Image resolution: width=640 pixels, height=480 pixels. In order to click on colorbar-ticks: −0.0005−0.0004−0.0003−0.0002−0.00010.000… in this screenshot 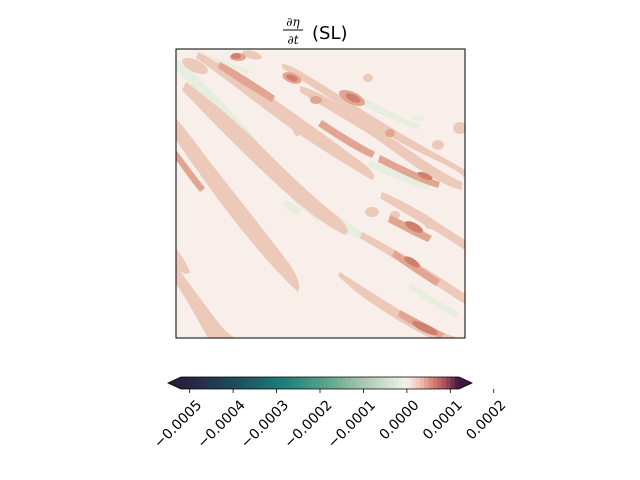, I will do `click(330, 420)`.